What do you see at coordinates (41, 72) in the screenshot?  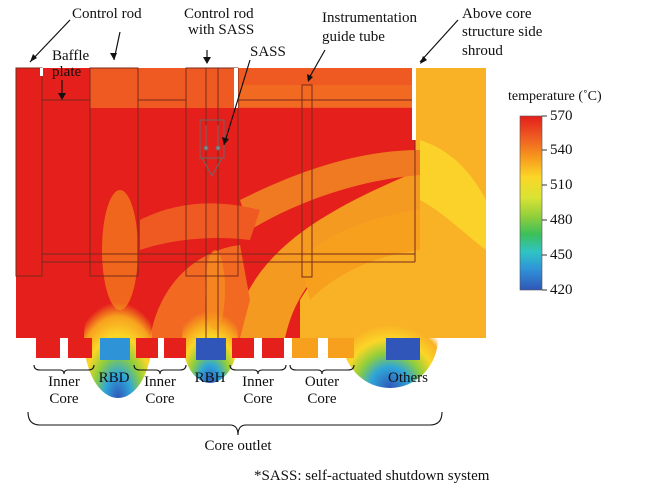 I see `baffle-gap-left` at bounding box center [41, 72].